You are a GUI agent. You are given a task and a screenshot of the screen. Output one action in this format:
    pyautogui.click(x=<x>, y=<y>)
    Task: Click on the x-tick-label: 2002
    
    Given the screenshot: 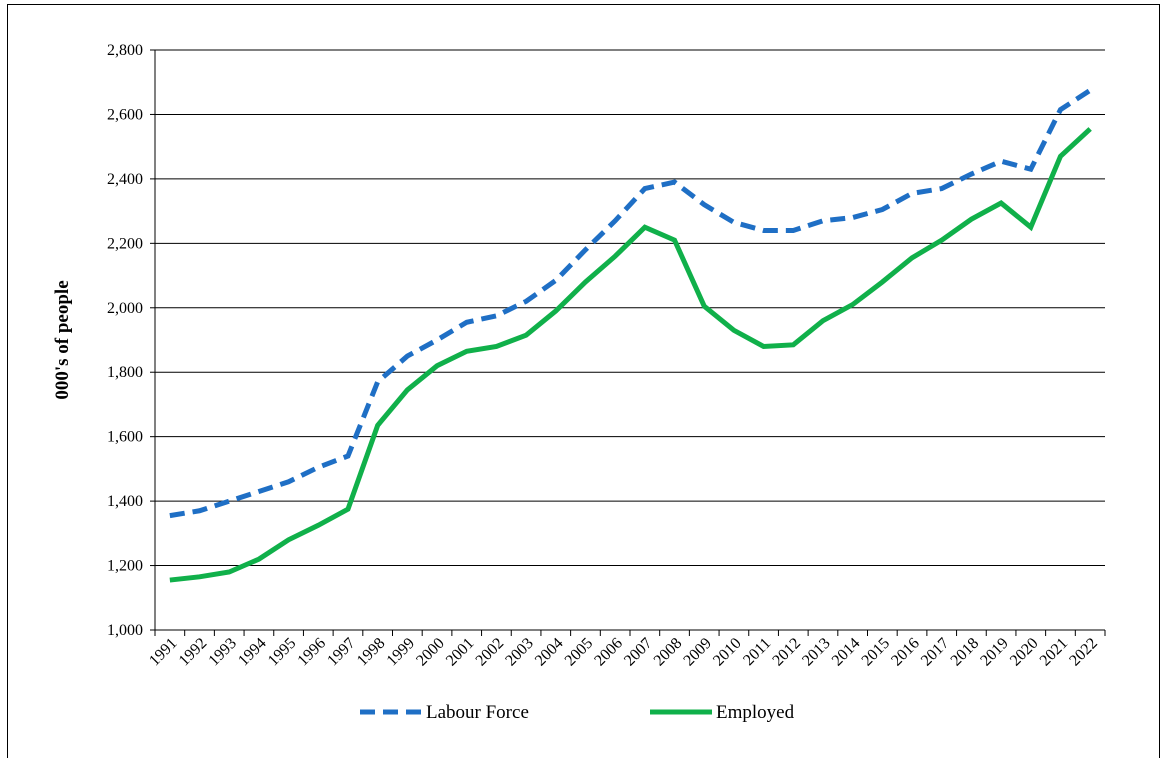 What is the action you would take?
    pyautogui.click(x=490, y=652)
    